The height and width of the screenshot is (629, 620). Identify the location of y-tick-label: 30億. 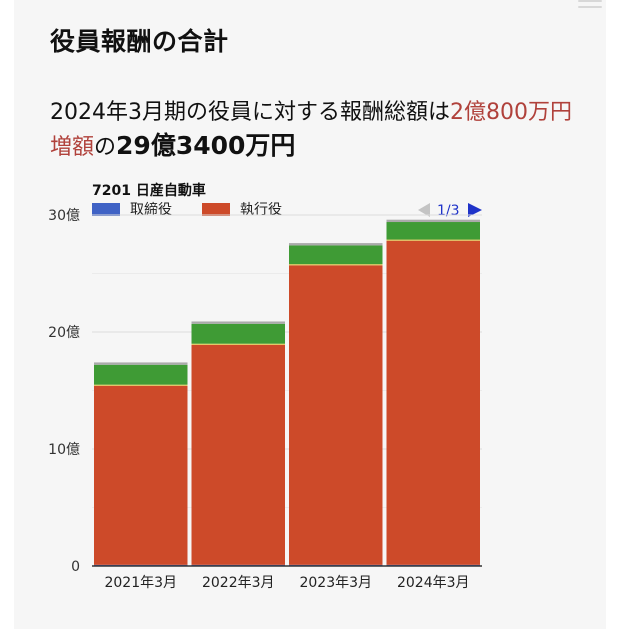
(64, 216).